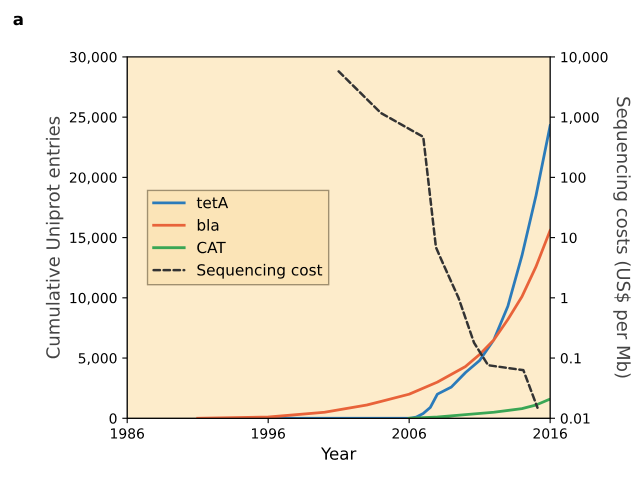 The image size is (636, 495). What do you see at coordinates (93, 298) in the screenshot?
I see `y-tick-label: 10,000` at bounding box center [93, 298].